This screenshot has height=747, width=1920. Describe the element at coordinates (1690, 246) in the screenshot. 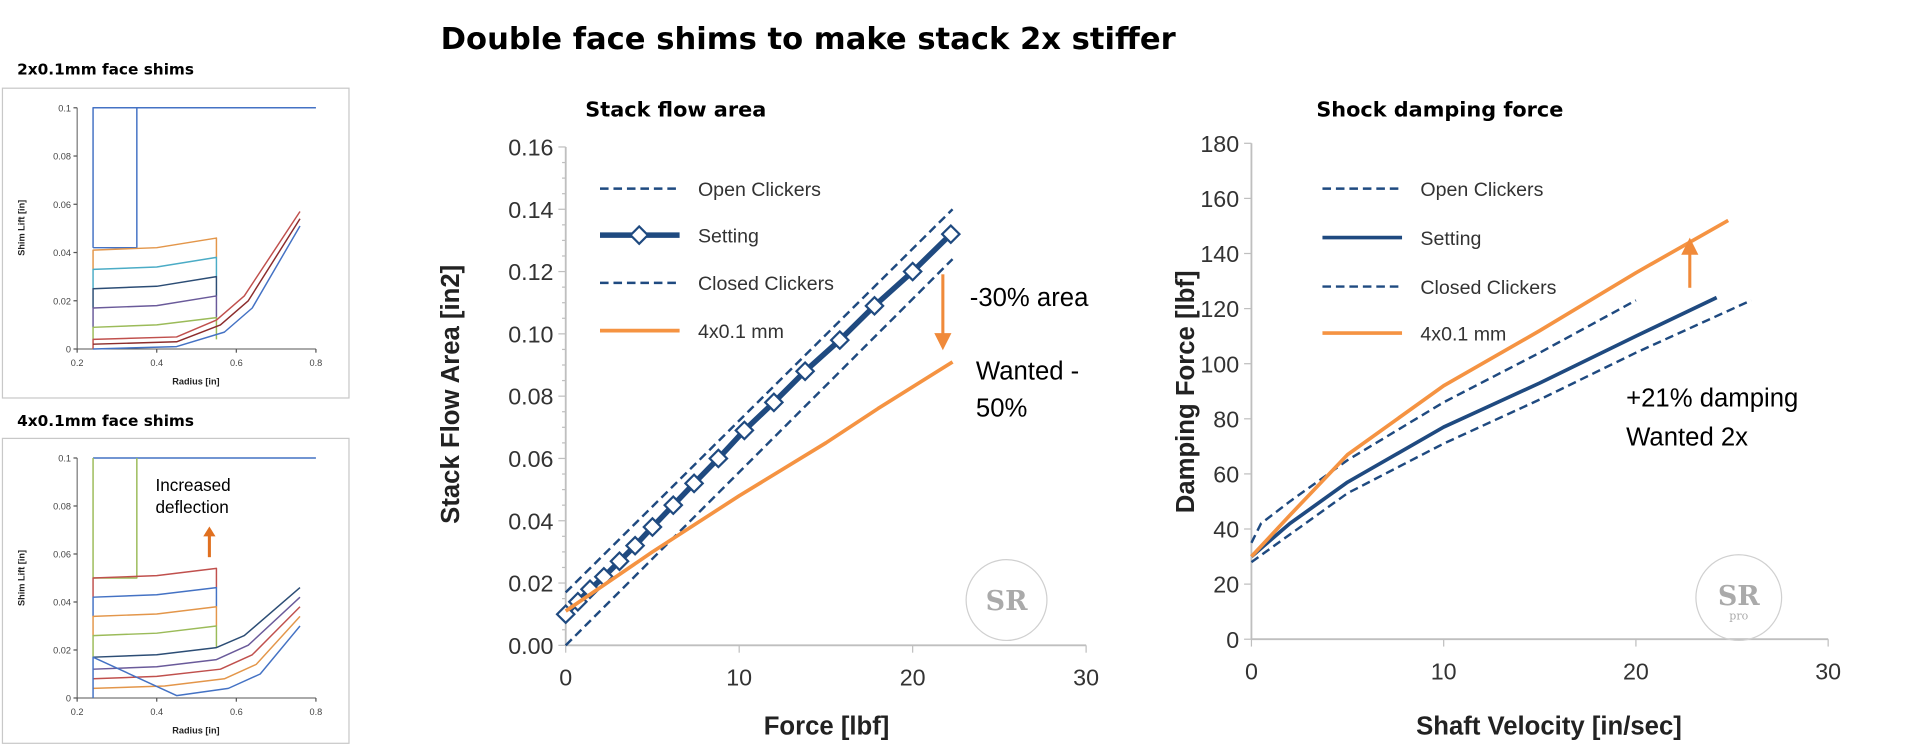

I see `increase-arrow-head` at that location.